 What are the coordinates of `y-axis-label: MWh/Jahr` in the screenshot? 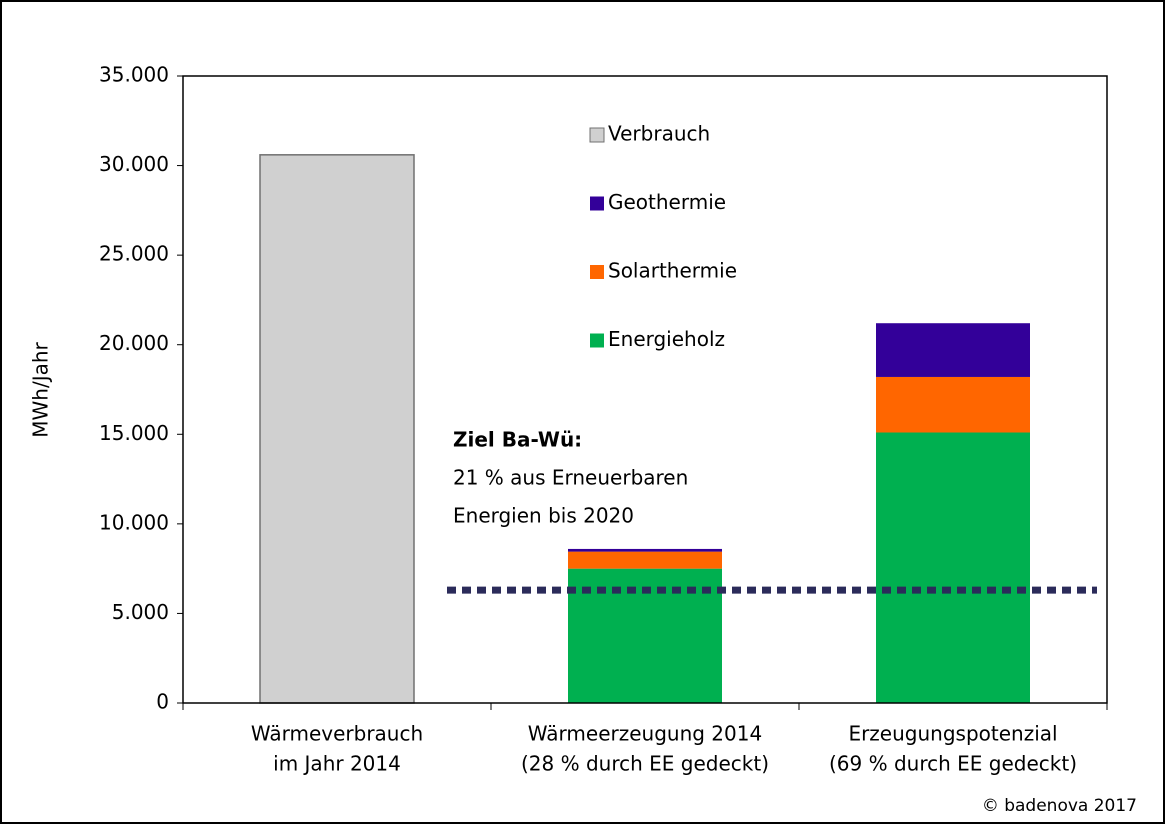 It's located at (41, 389).